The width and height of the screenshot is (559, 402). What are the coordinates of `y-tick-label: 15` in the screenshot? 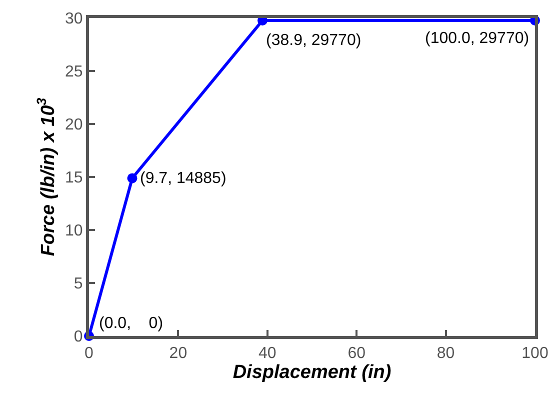 It's located at (74, 178).